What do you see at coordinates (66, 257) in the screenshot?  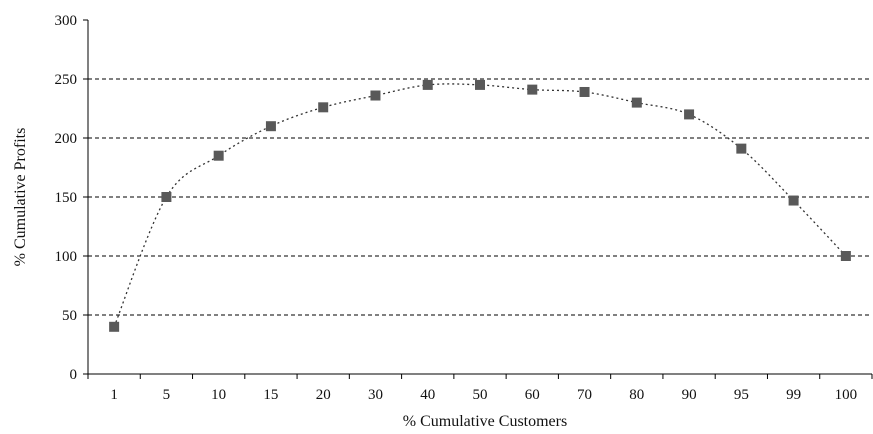 I see `y-tick-label-100: 100` at bounding box center [66, 257].